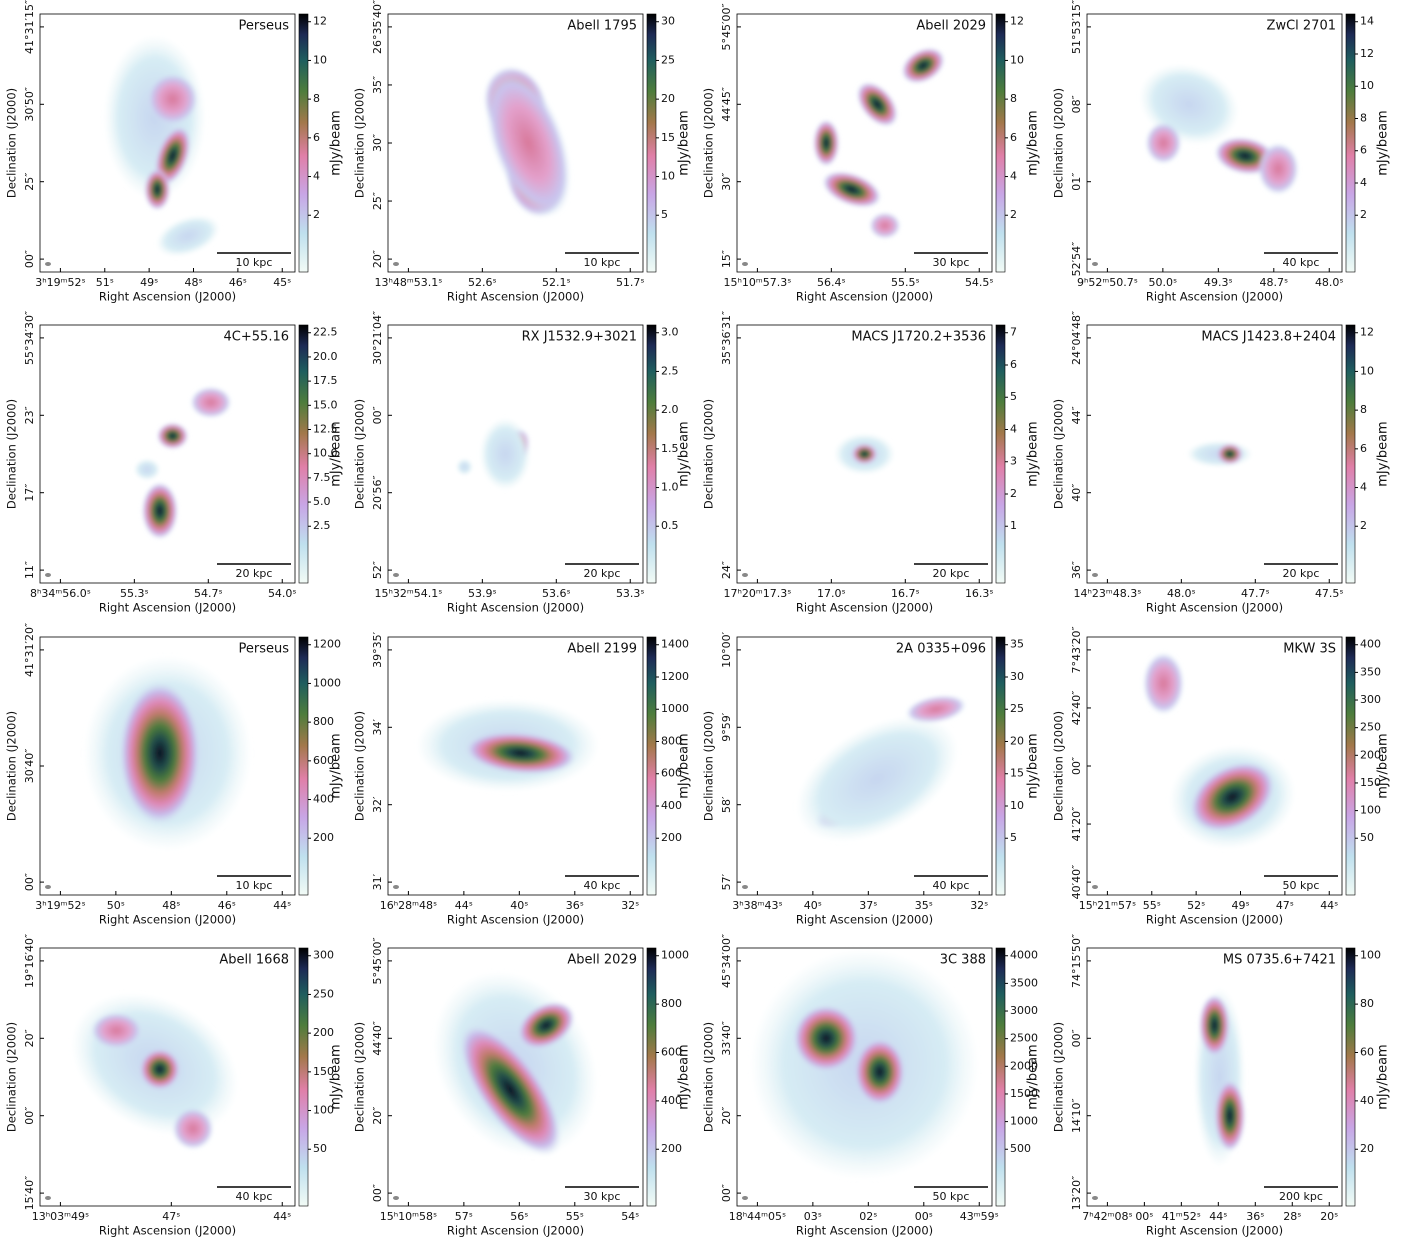 This screenshot has width=1422, height=1245. What do you see at coordinates (831, 282) in the screenshot?
I see `x-tick-label: 56.4ˢ` at bounding box center [831, 282].